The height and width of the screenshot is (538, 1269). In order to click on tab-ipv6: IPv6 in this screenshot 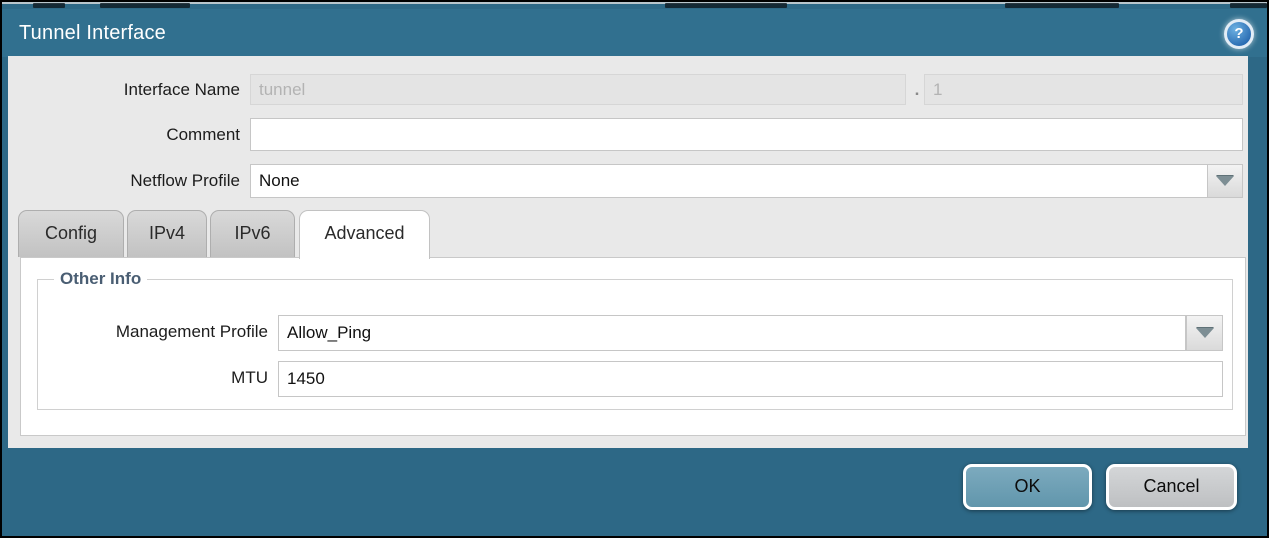, I will do `click(252, 233)`.